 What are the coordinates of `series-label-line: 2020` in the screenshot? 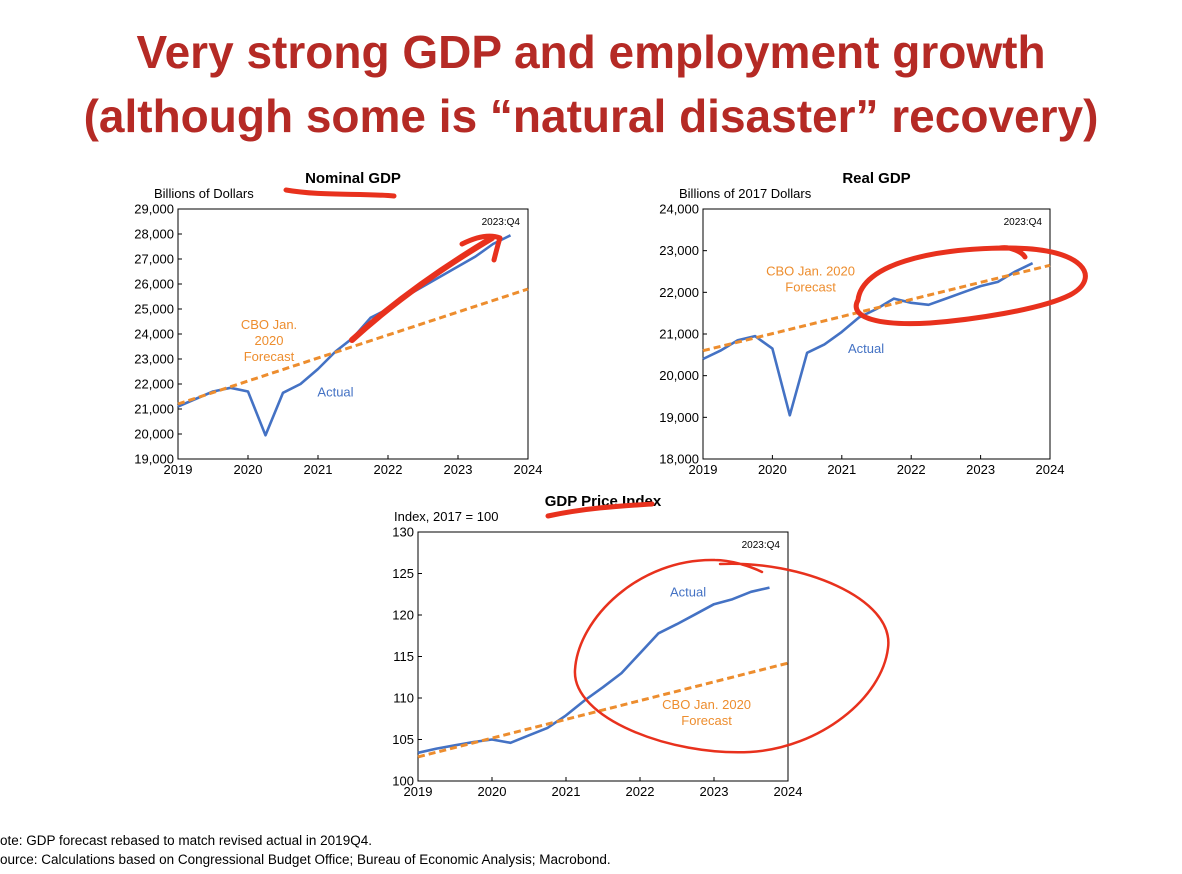 It's located at (269, 340).